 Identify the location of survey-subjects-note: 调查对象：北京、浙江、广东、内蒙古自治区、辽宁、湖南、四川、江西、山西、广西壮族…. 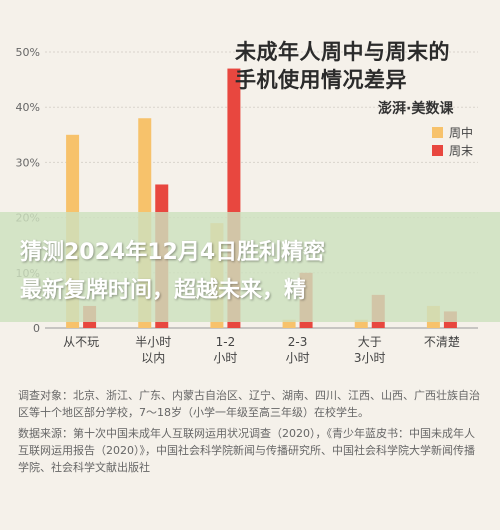
(249, 404).